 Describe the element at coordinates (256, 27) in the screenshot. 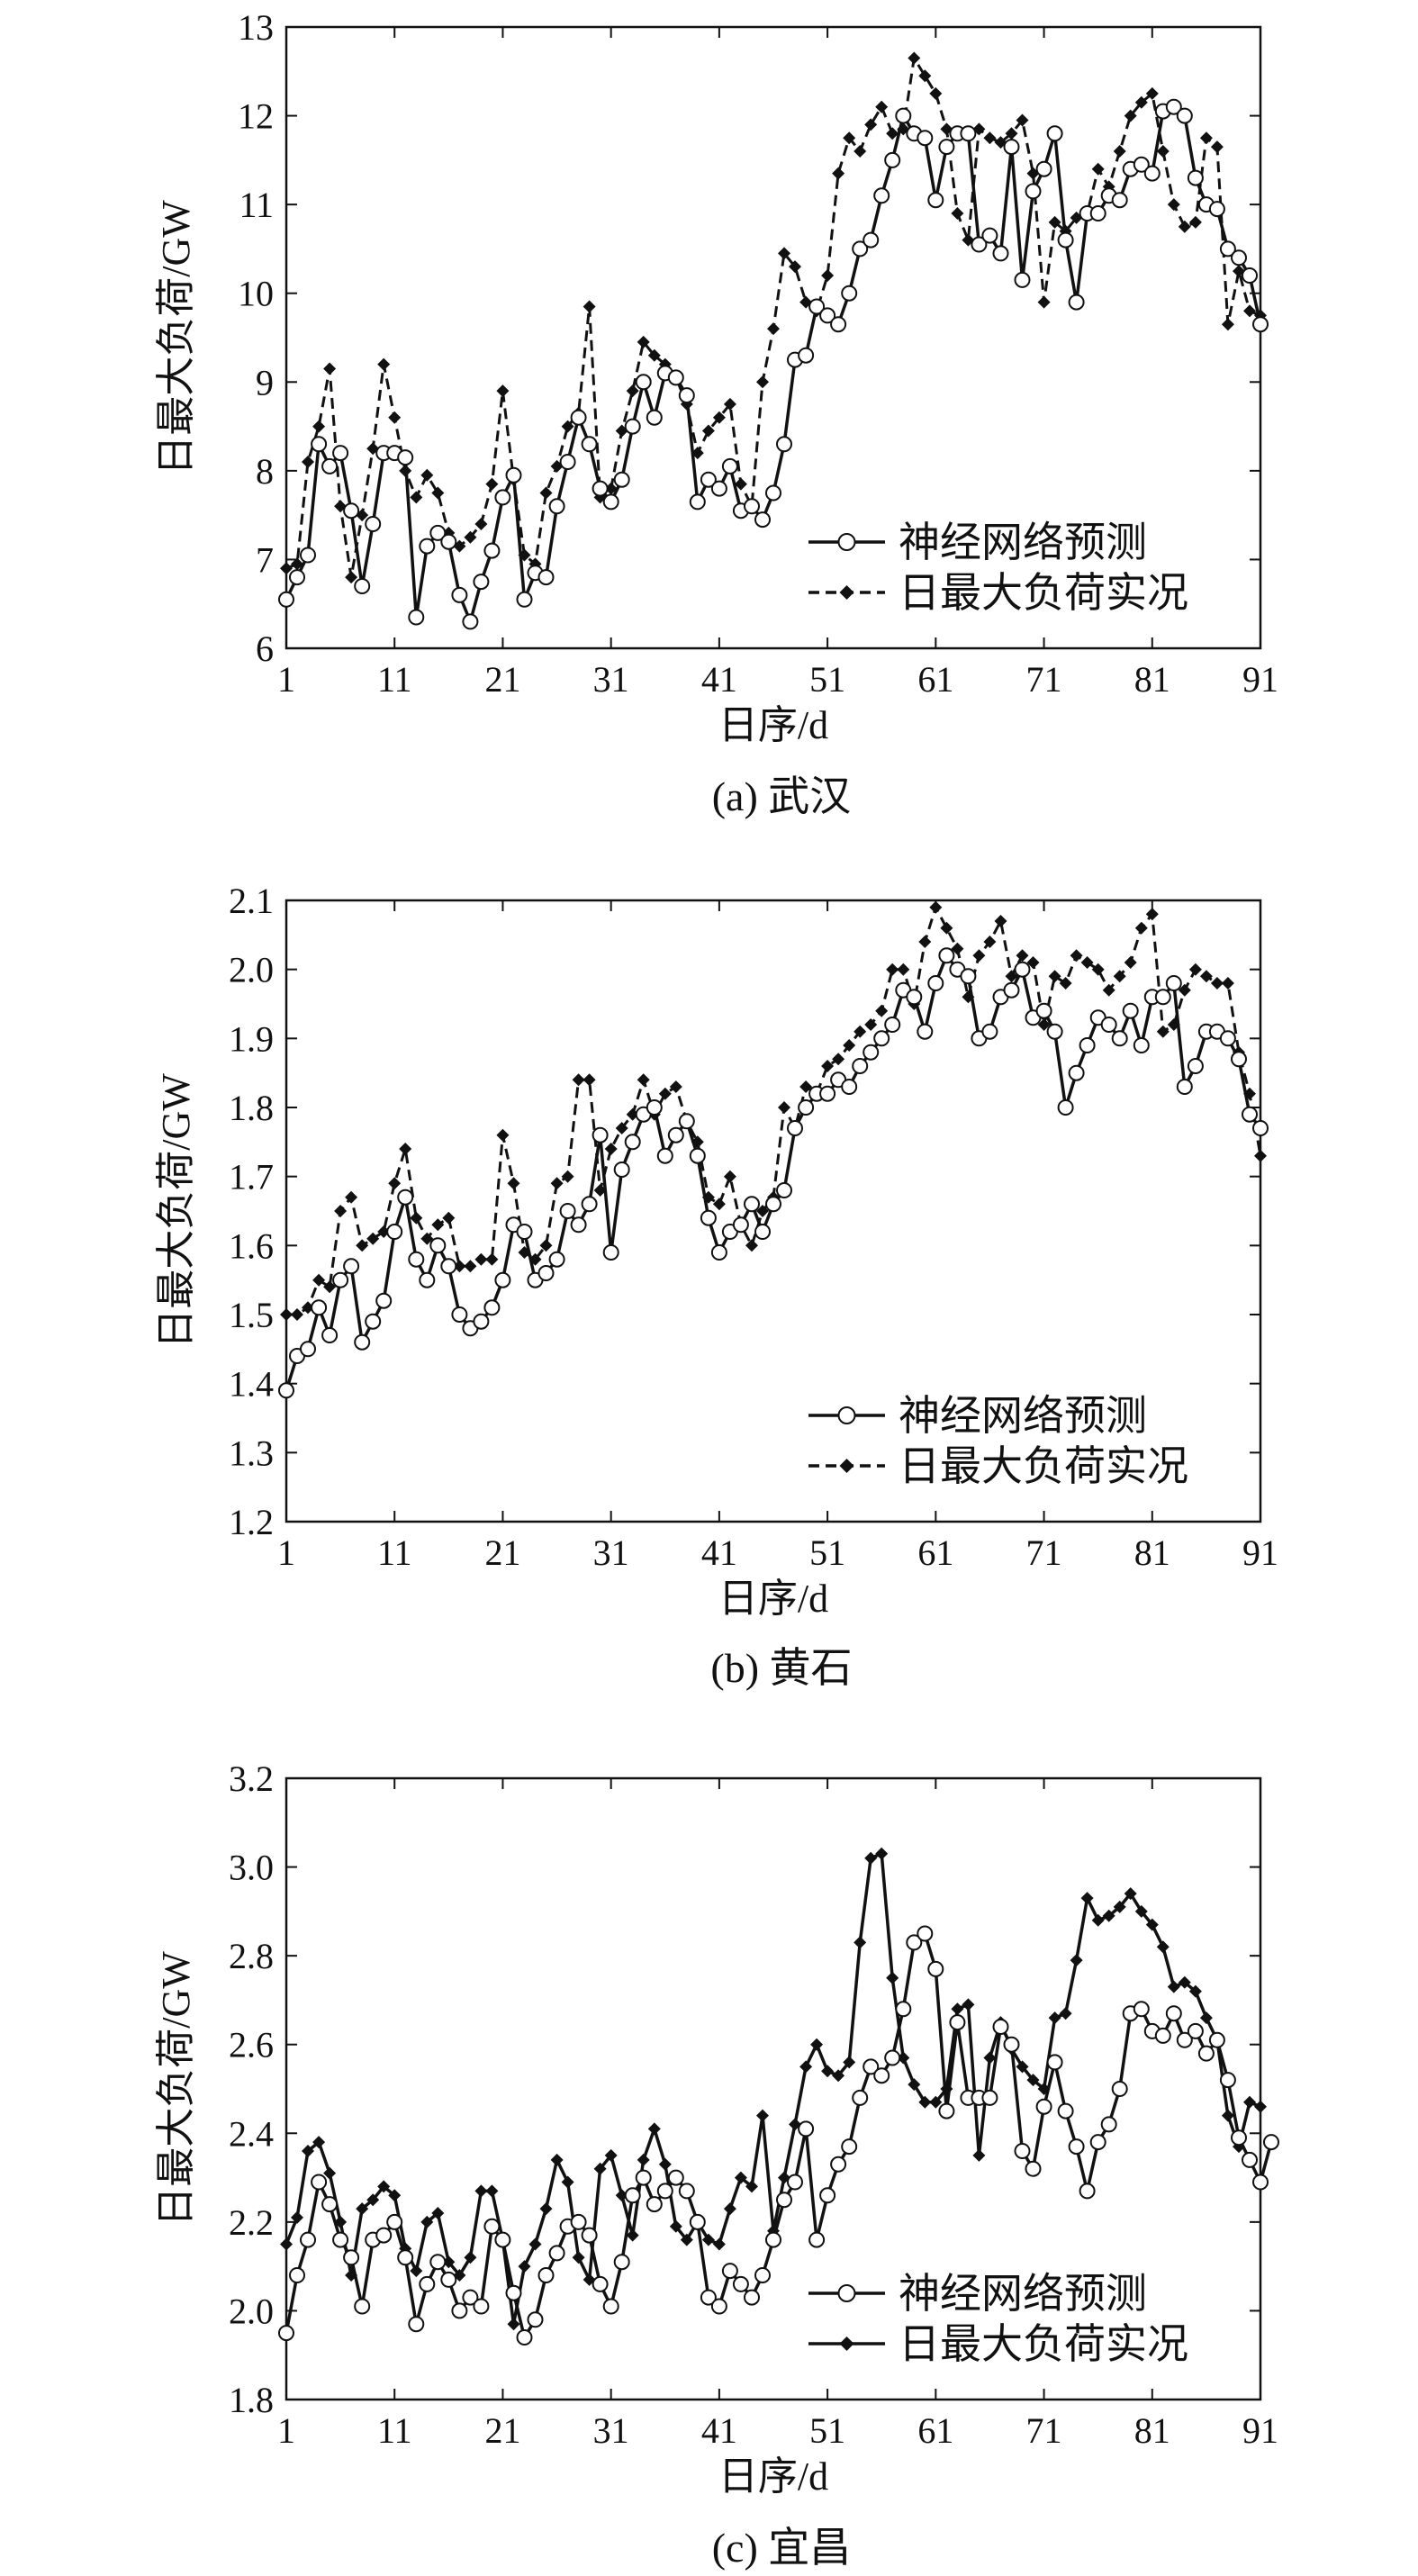

I see `y-tick-label: 13` at that location.